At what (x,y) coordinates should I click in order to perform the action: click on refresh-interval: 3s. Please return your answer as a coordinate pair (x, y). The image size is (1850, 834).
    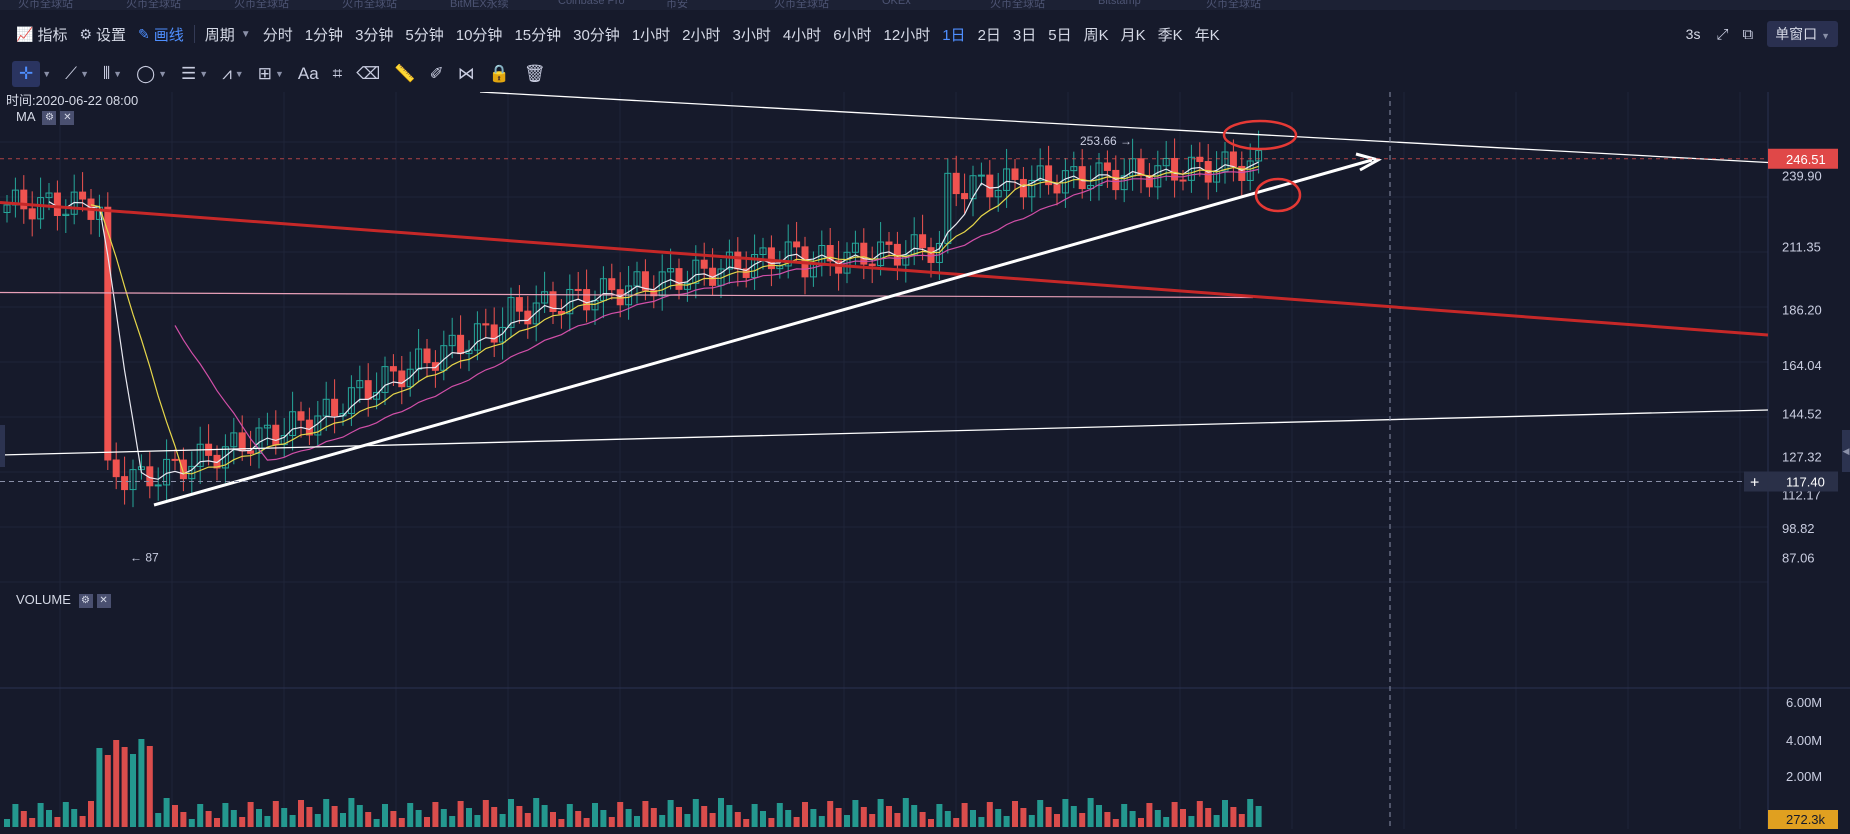
    Looking at the image, I should click on (1693, 34).